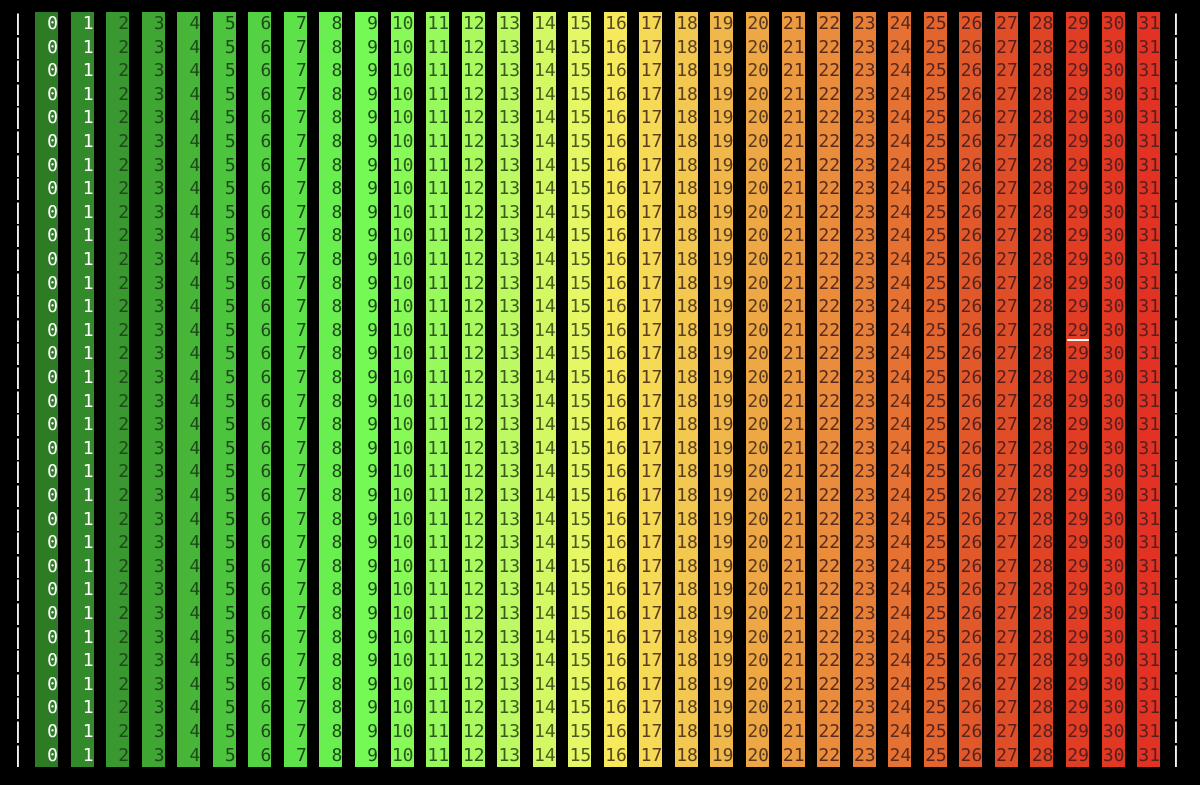 This screenshot has height=785, width=1200. Describe the element at coordinates (331, 354) in the screenshot. I see `color-cell: 8` at that location.